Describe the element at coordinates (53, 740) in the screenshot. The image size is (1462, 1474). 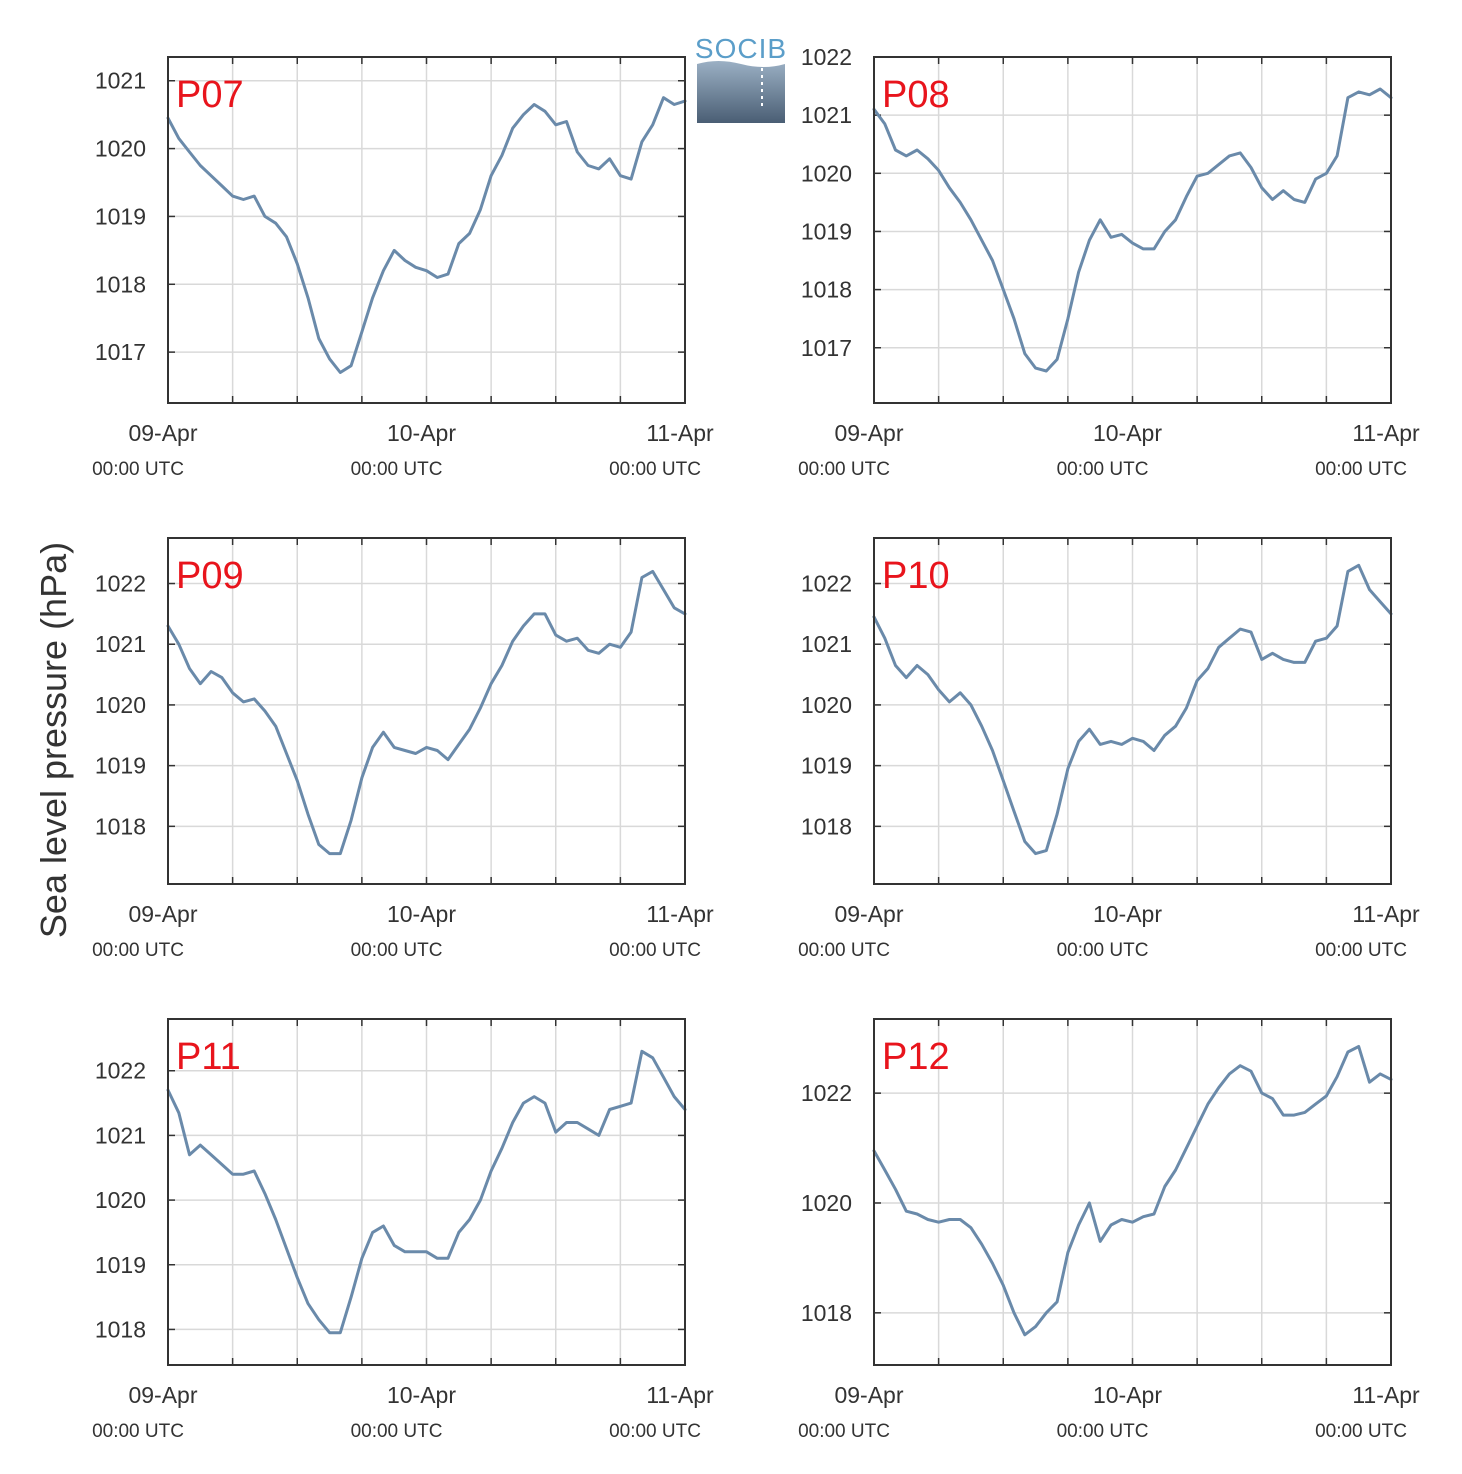
I see `y-axis-label: Sea level pressure (hPa)` at that location.